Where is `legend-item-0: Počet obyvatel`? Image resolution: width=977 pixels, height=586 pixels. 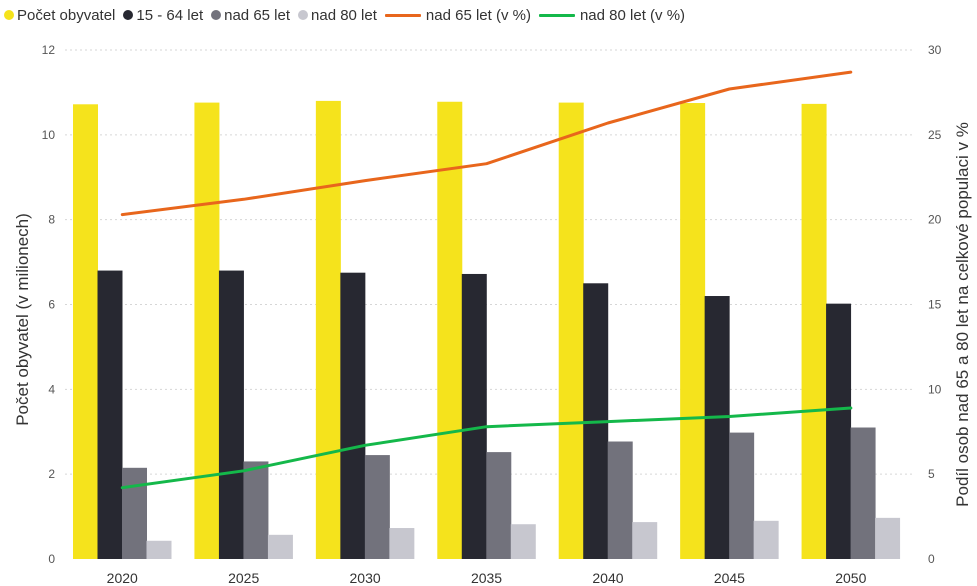
legend-item-0: Počet obyvatel is located at coordinates (59, 15).